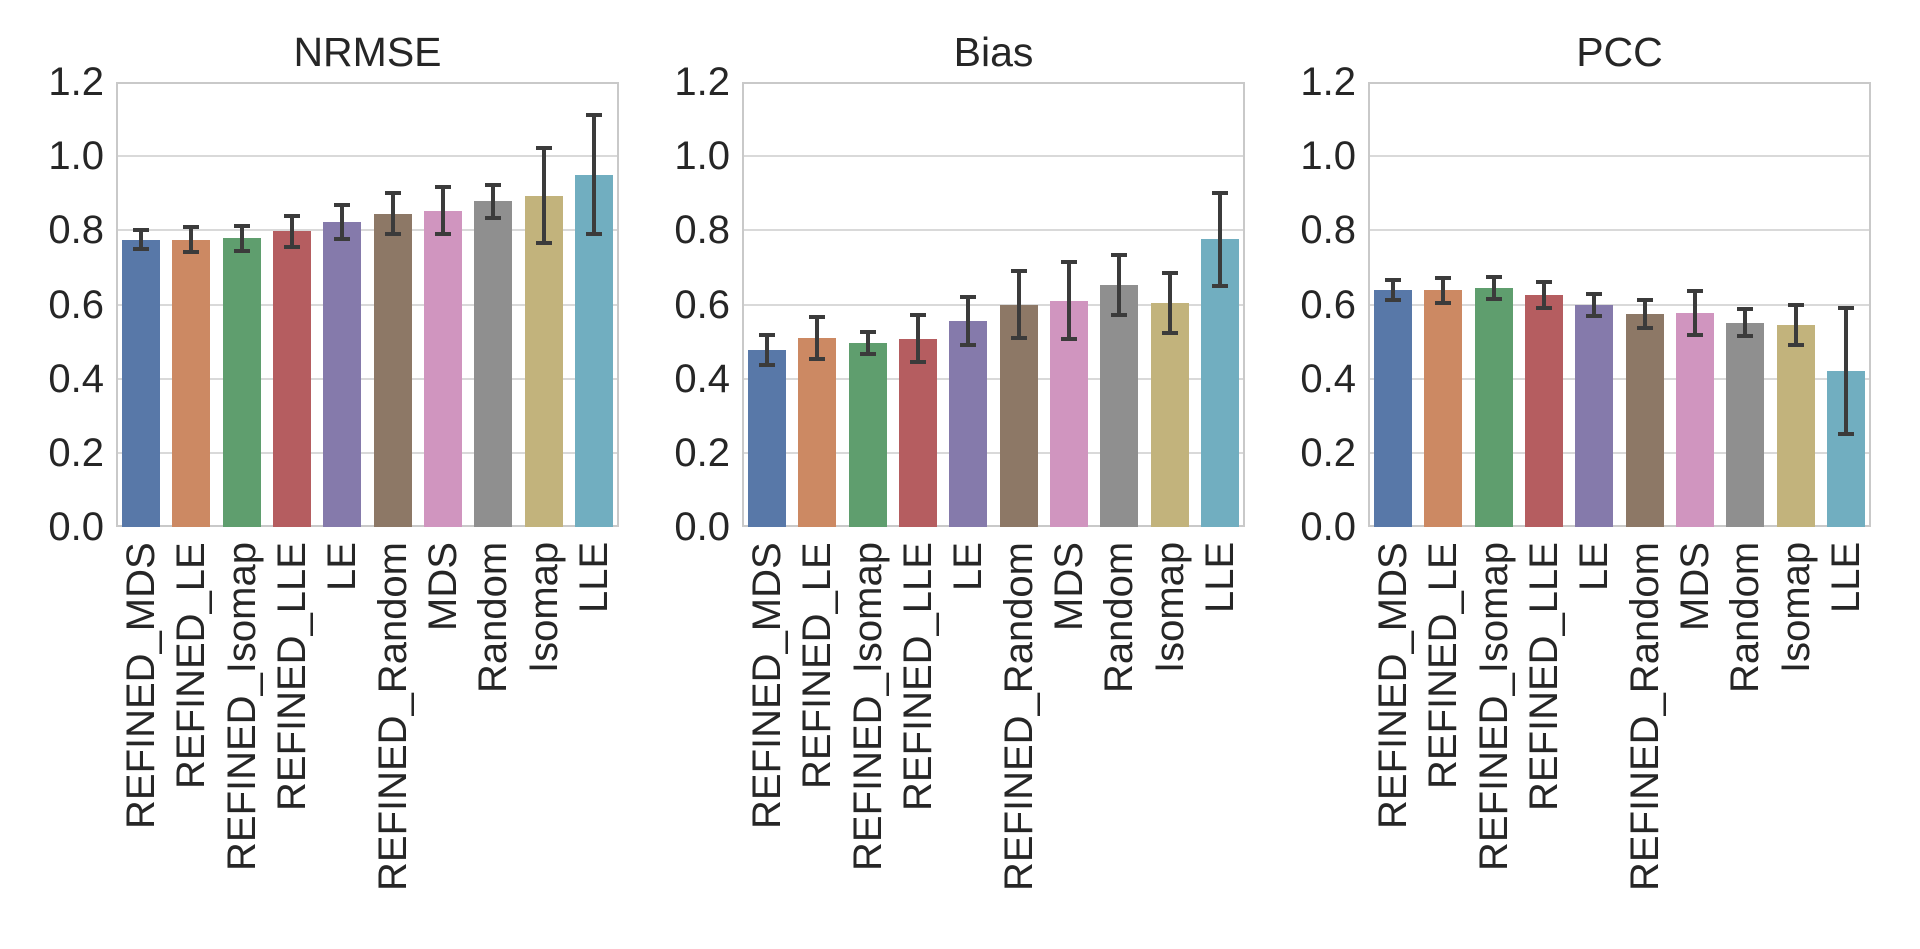 Image resolution: width=1920 pixels, height=949 pixels. I want to click on y-tick-label-nrmse-0.4: 0.4, so click(76, 378).